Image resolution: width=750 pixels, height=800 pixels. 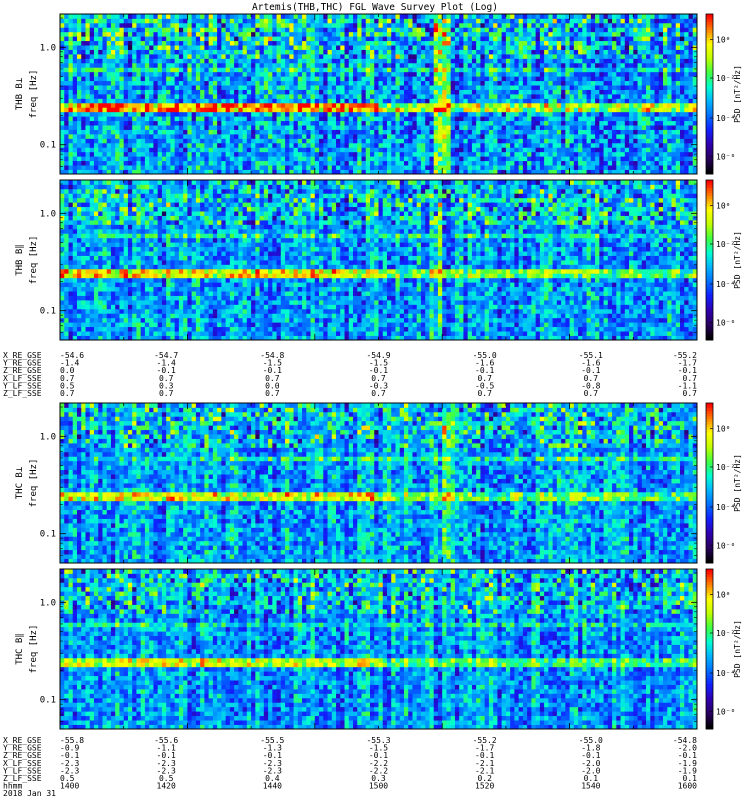 I want to click on ephem-value: 0.5, so click(x=67, y=778).